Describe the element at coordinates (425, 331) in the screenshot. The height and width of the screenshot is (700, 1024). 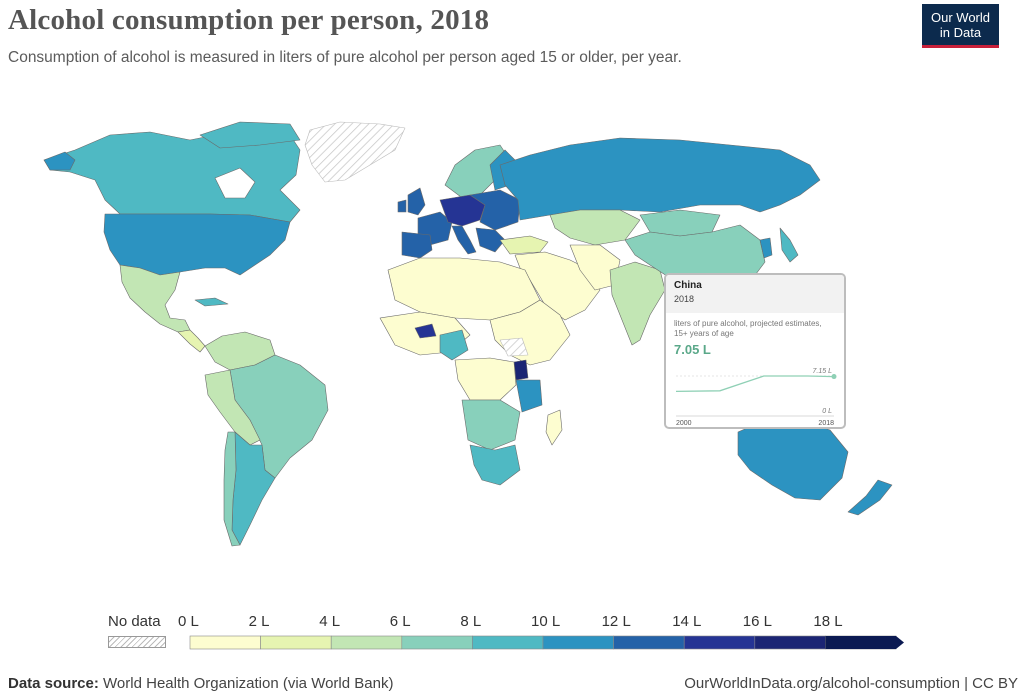
I see `region-burkina-faso` at that location.